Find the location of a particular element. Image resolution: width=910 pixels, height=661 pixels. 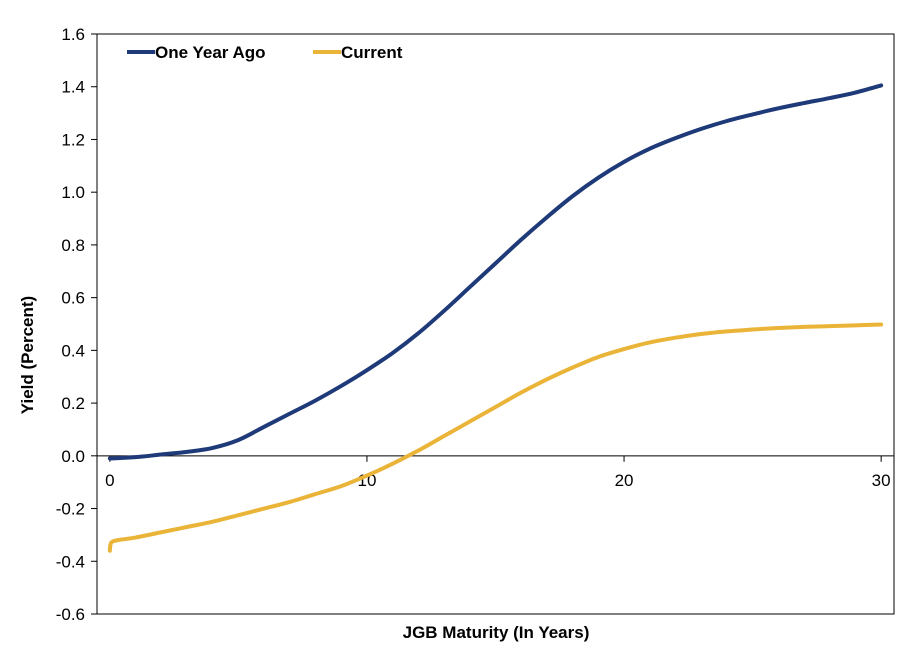

x-tick-label: 30 is located at coordinates (881, 480).